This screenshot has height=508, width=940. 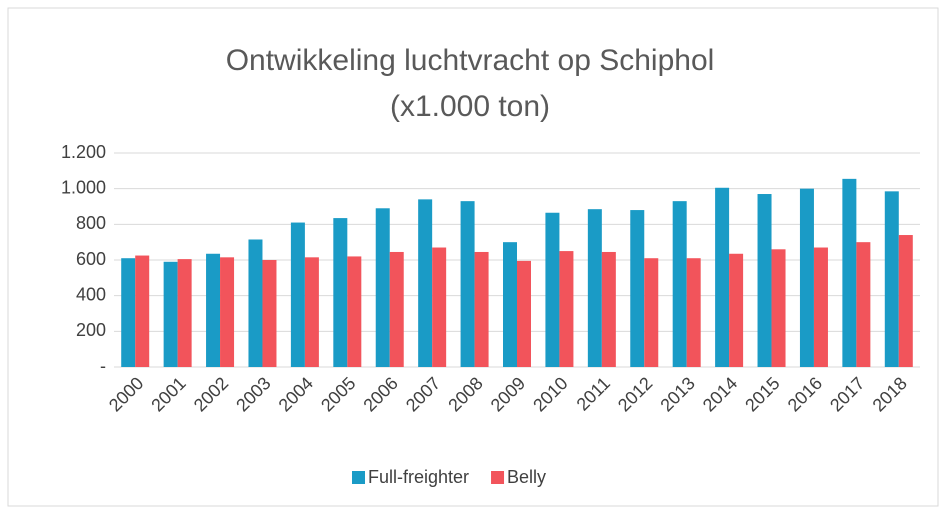 I want to click on x-tick-label: 2007, so click(x=423, y=394).